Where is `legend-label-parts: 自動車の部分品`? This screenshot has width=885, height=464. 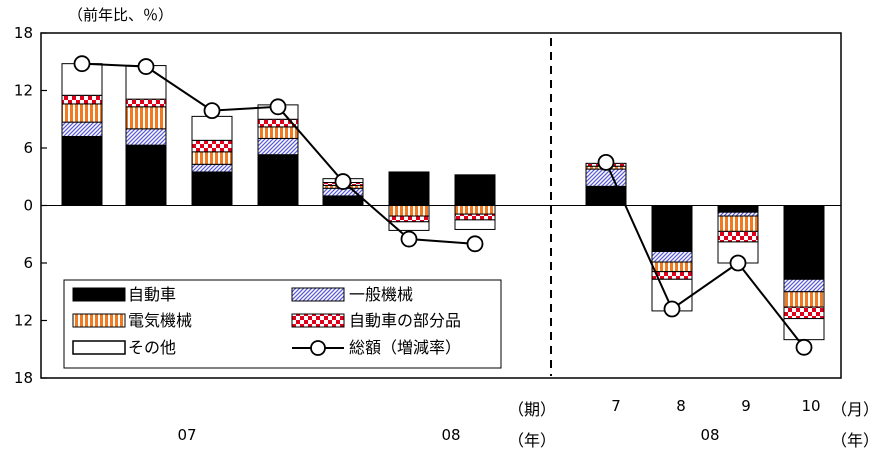
legend-label-parts: 自動車の部分品 is located at coordinates (405, 320).